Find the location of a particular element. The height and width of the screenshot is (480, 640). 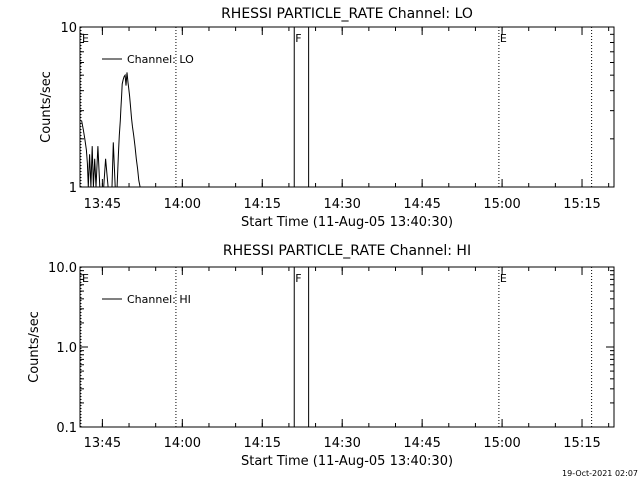

y-tick-label: 1.0 is located at coordinates (66, 348).